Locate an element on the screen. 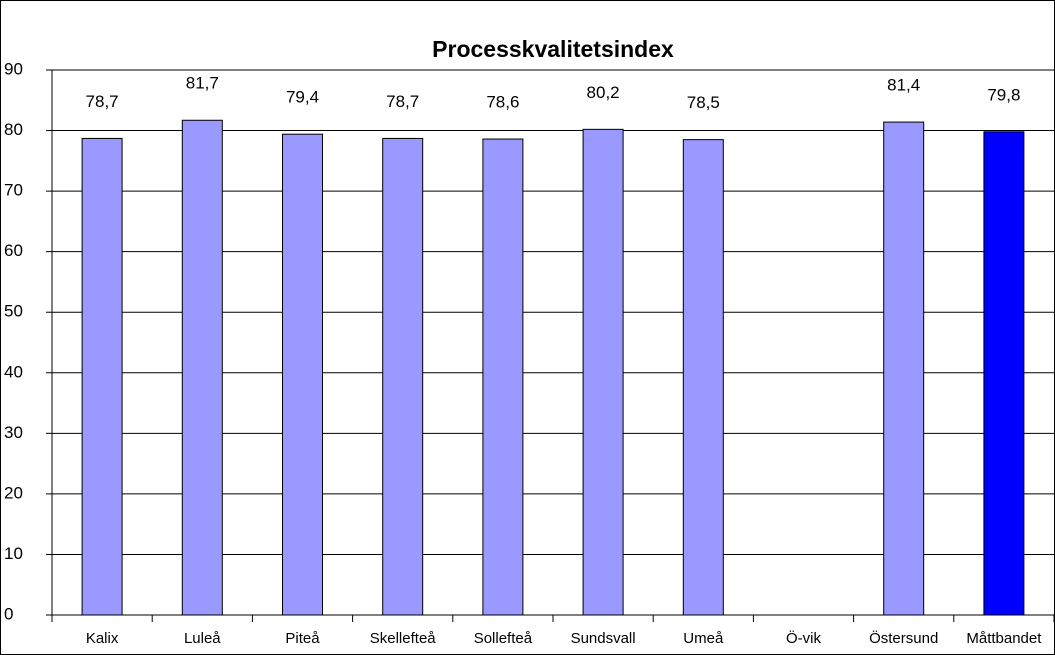 Image resolution: width=1055 pixels, height=655 pixels. x-tick-label: Piteå is located at coordinates (302, 638).